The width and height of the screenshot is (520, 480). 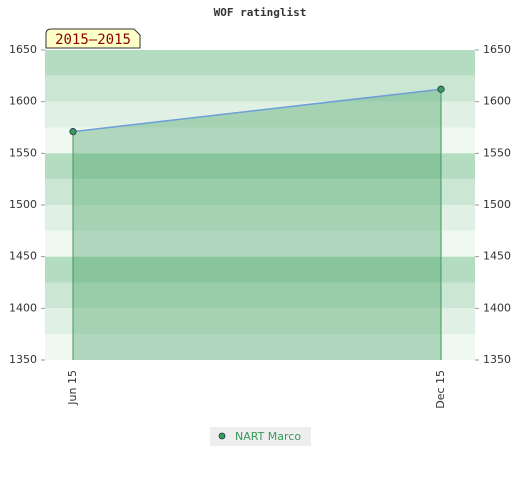 What do you see at coordinates (23, 152) in the screenshot?
I see `y-tick-label: 1550` at bounding box center [23, 152].